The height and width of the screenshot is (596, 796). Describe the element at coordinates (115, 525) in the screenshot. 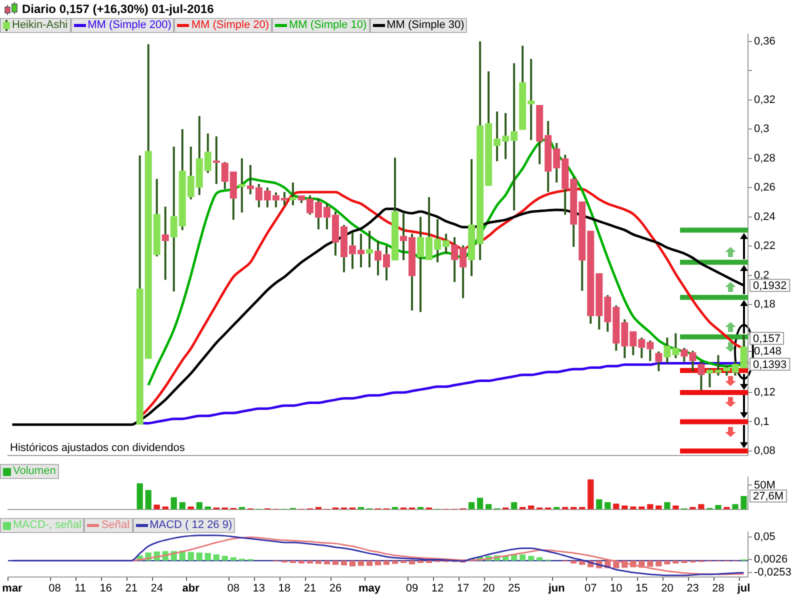

I see `legend-label: Señal` at that location.